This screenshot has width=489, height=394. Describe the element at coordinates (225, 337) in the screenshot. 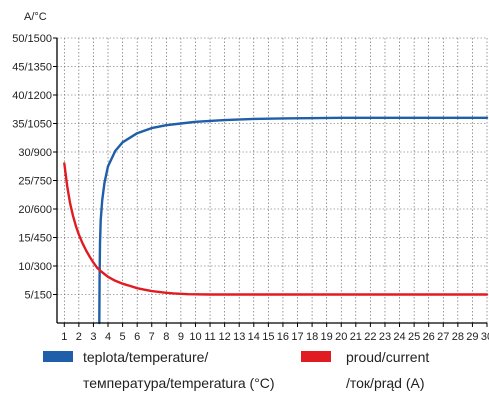

I see `x-tick-label: 12` at that location.